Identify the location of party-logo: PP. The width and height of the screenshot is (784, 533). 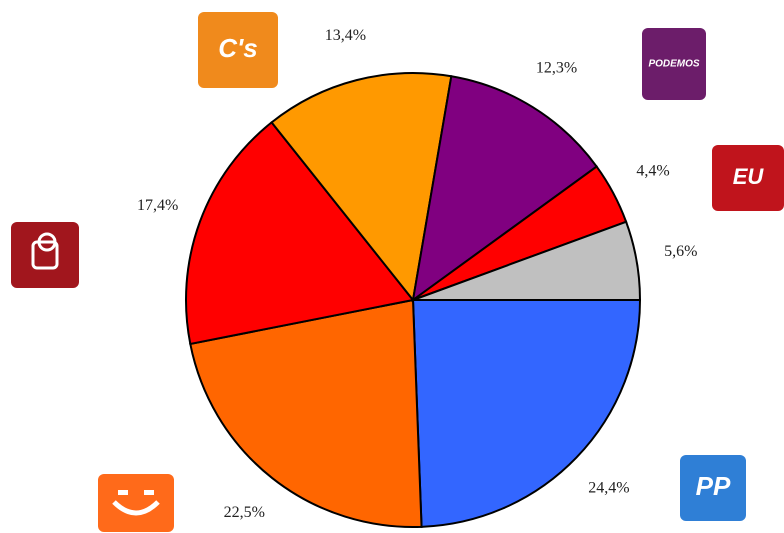
(713, 488).